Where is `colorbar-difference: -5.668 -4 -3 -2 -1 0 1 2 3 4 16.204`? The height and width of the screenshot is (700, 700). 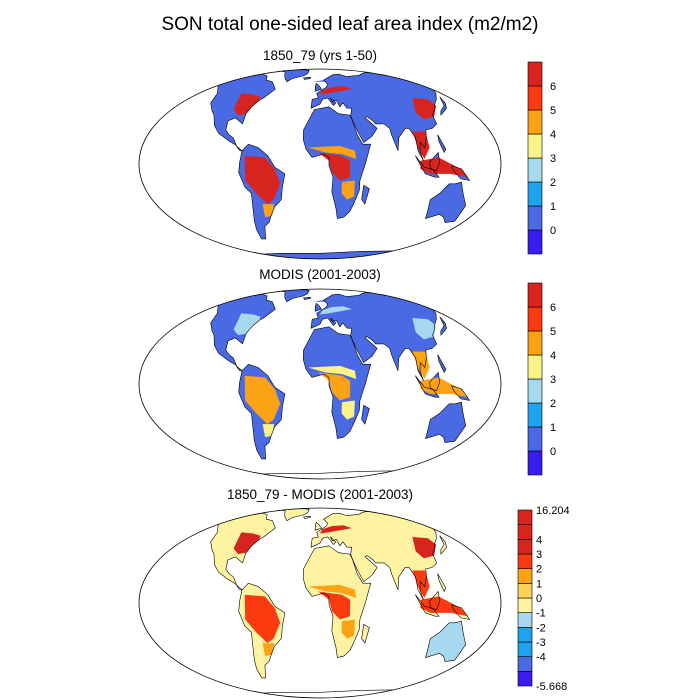 colorbar-difference: -5.668 -4 -3 -2 -1 0 1 2 3 4 16.204 is located at coordinates (543, 599).